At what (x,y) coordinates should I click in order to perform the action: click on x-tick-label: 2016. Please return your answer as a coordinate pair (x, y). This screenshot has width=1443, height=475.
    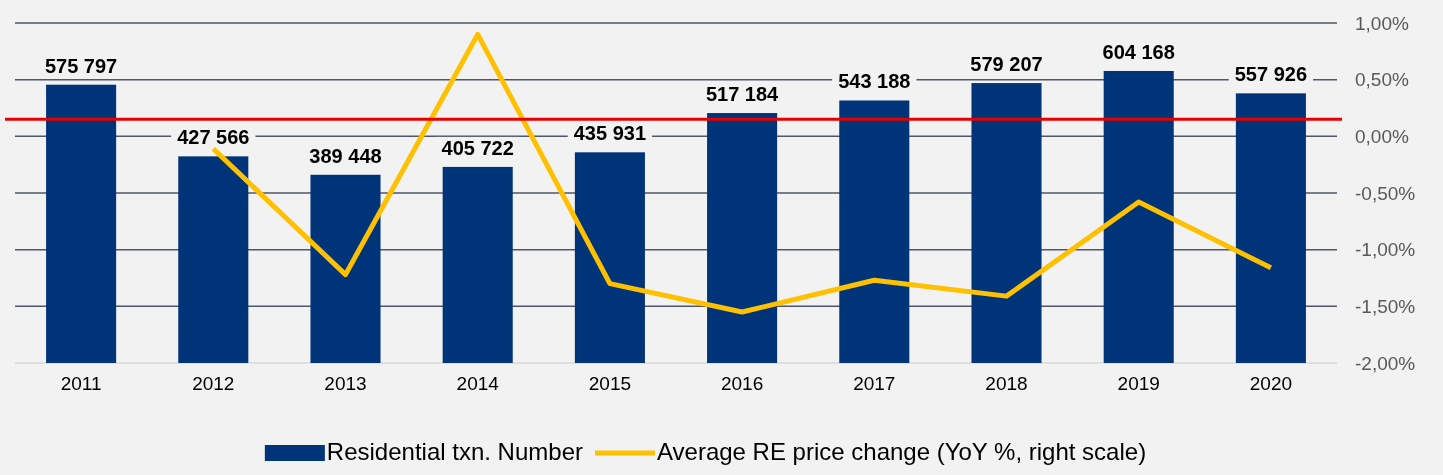
    Looking at the image, I should click on (742, 384).